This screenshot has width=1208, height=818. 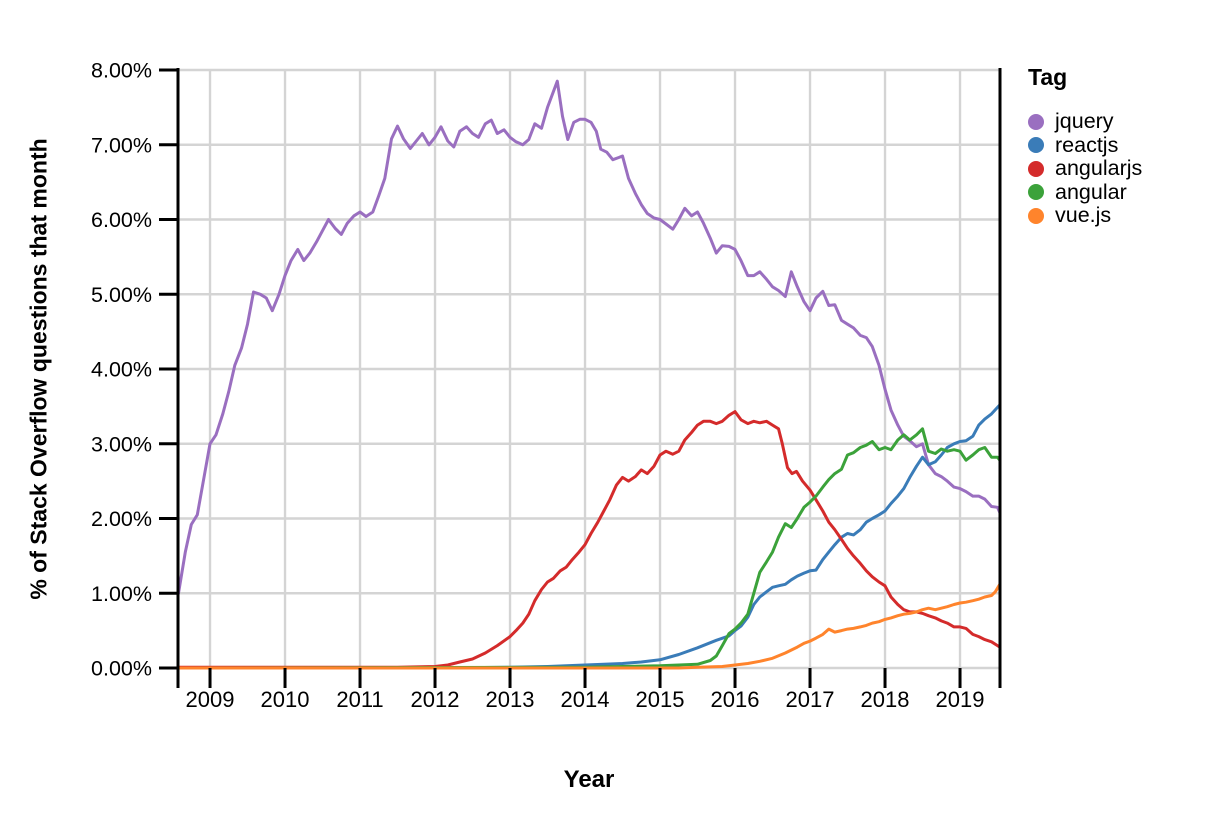 I want to click on legend-label-angularjs: angularjs, so click(x=1099, y=168).